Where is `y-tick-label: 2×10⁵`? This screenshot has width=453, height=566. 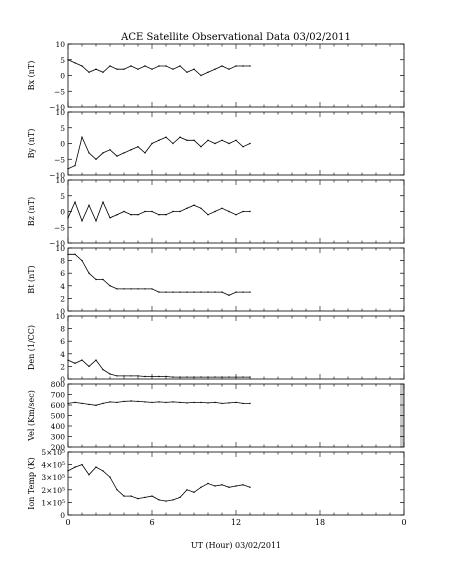
y-tick-label: 2×10⁵ is located at coordinates (53, 490).